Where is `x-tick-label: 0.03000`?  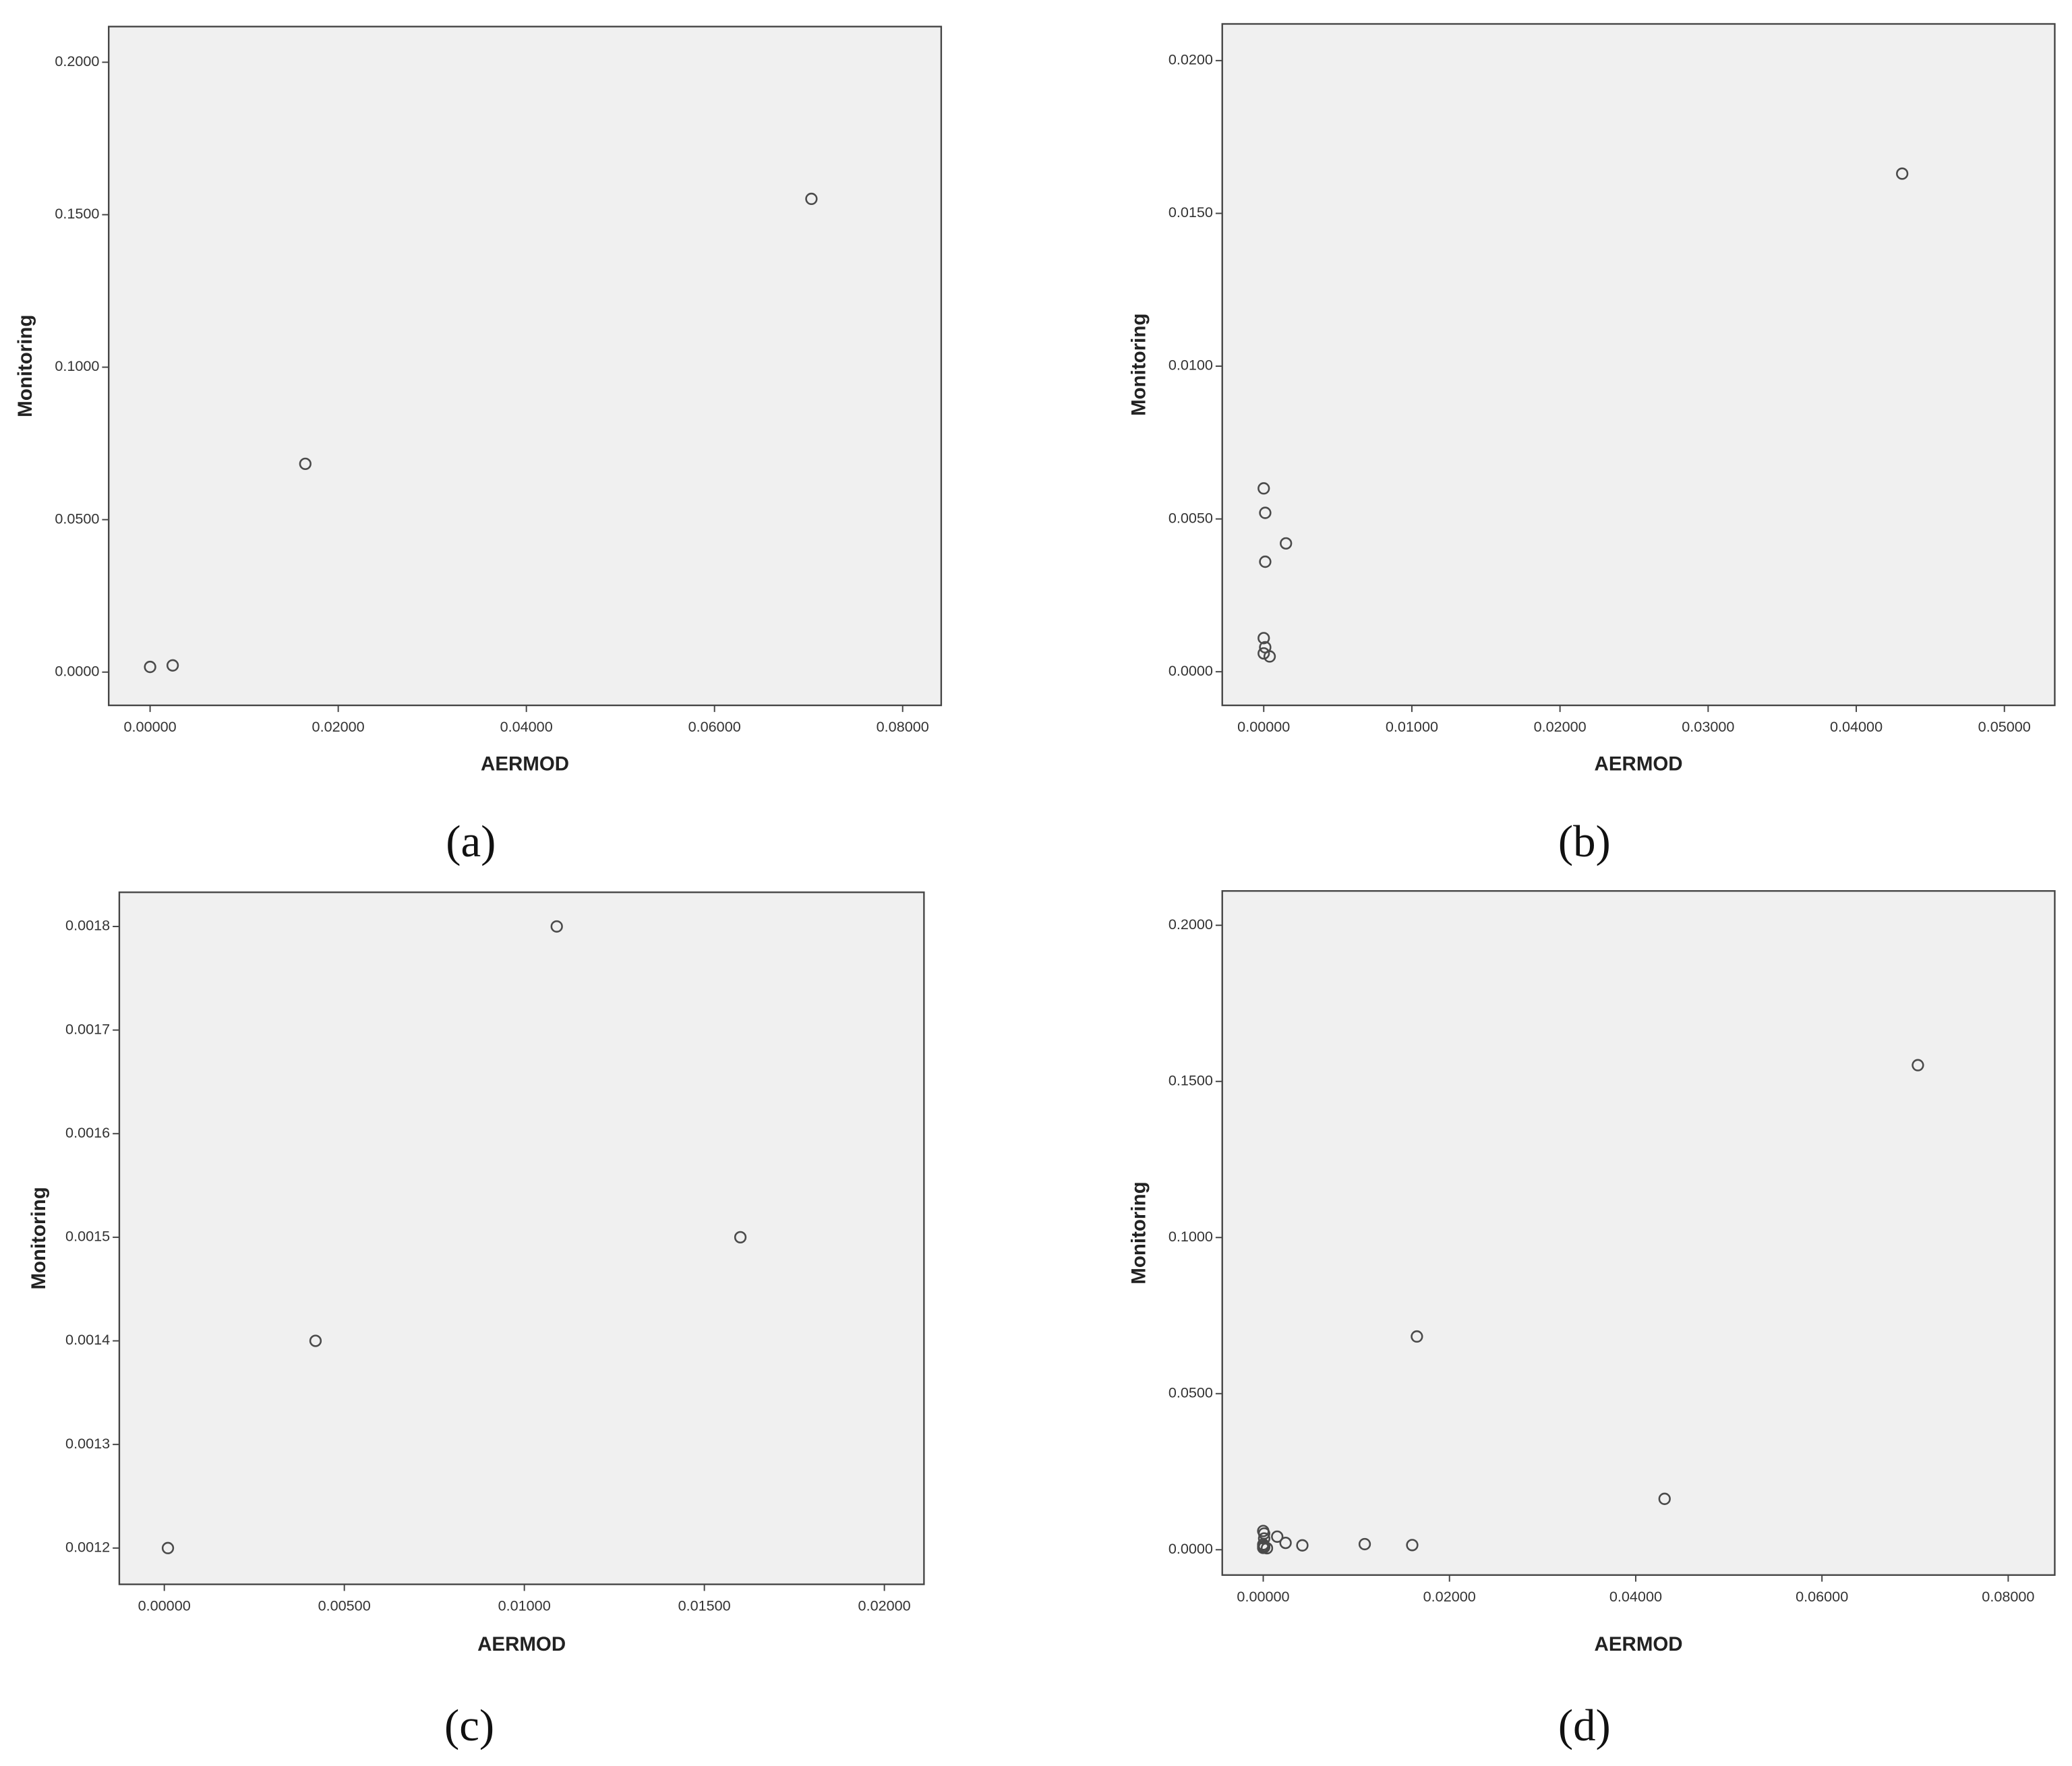 x-tick-label: 0.03000 is located at coordinates (1708, 726).